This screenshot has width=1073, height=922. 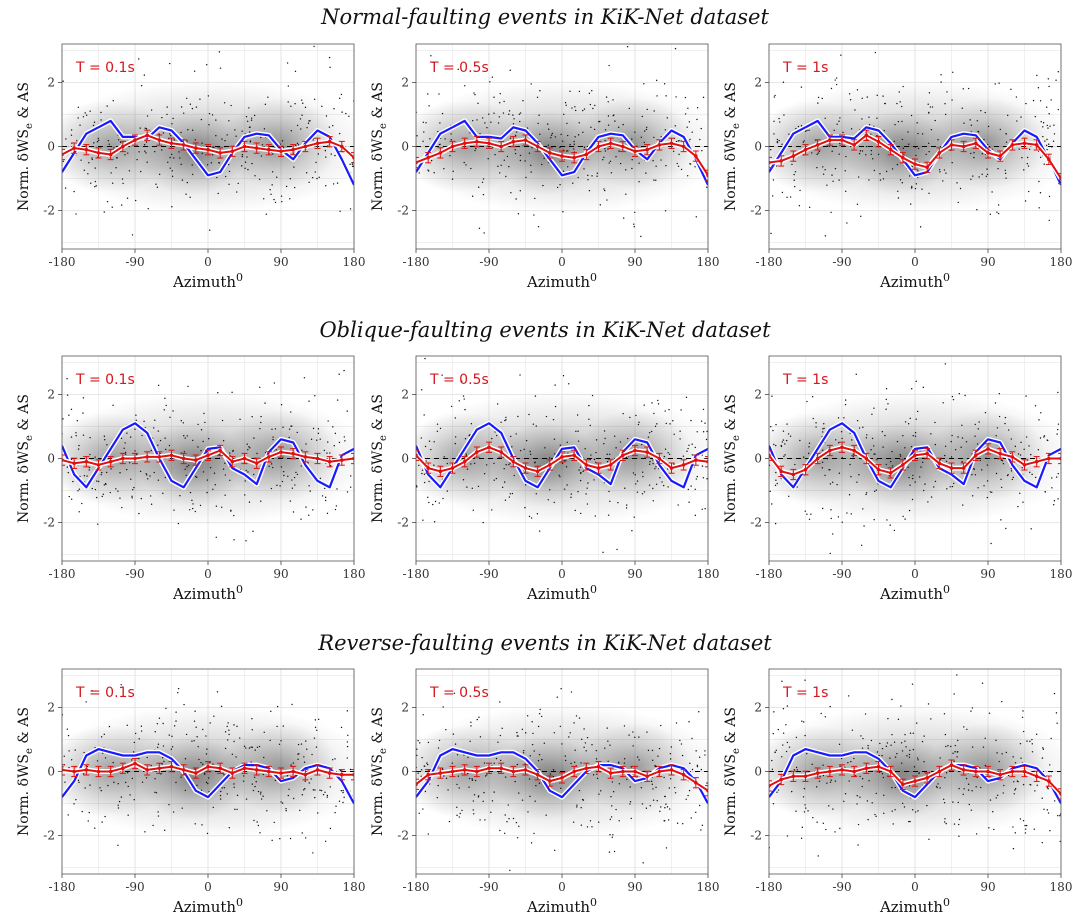 I want to click on x-axis-label-superscript: 0, so click(x=593, y=902).